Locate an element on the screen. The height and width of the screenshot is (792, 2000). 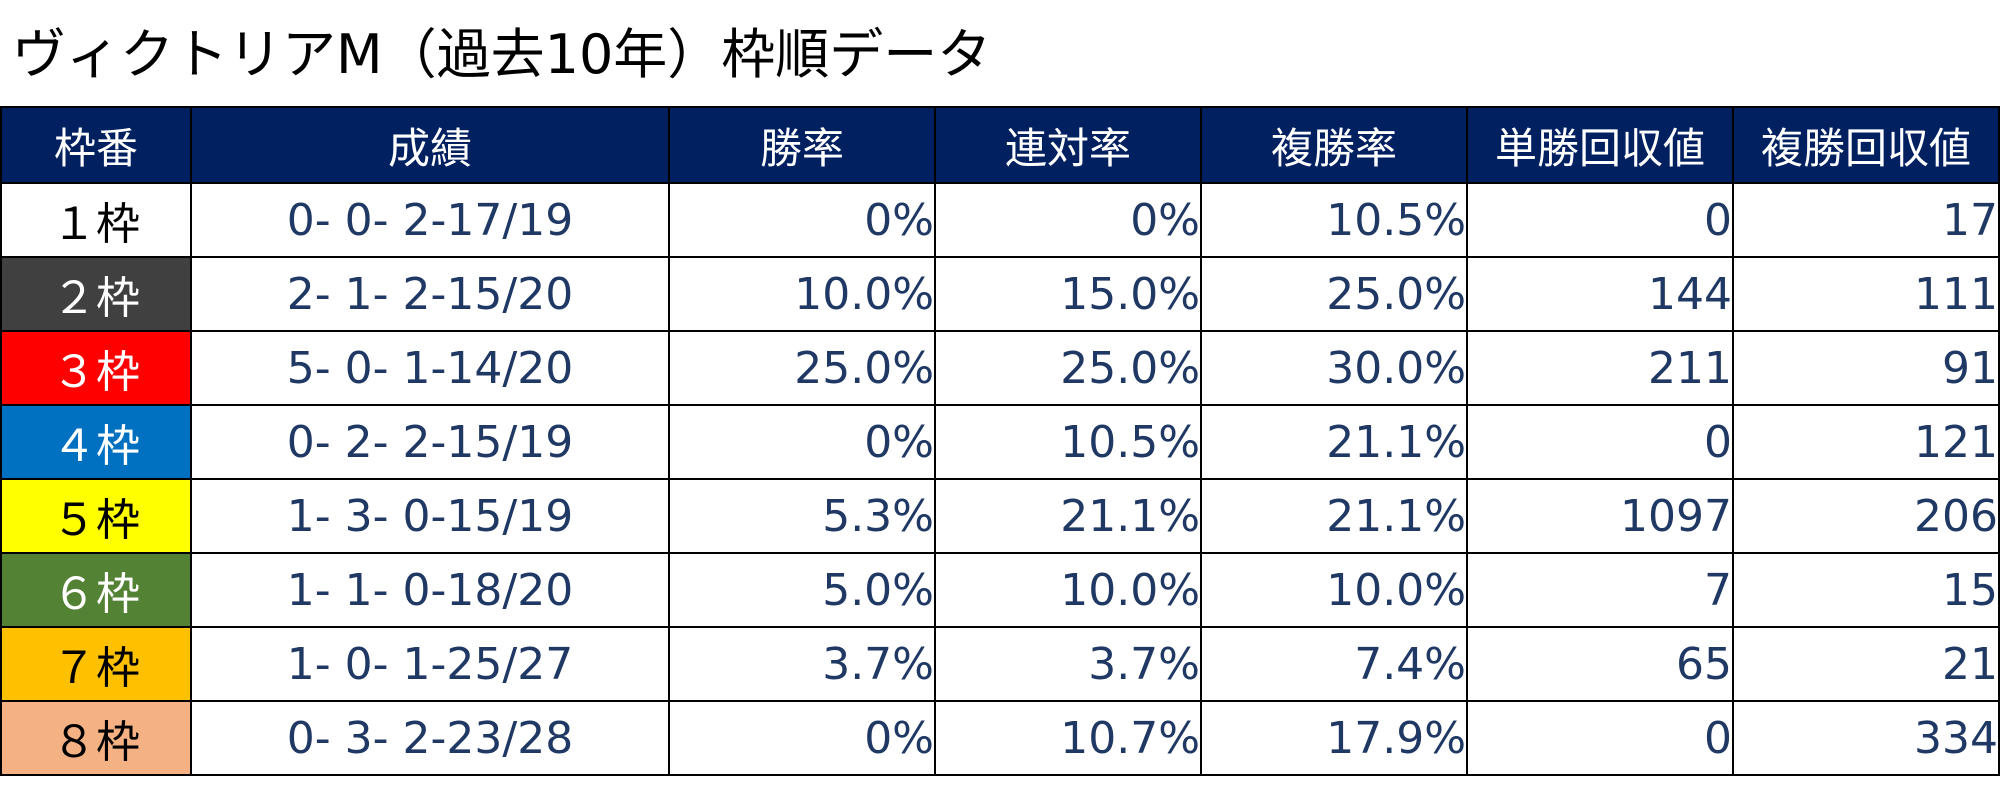
header-show-return: 複勝回収値 is located at coordinates (1866, 145).